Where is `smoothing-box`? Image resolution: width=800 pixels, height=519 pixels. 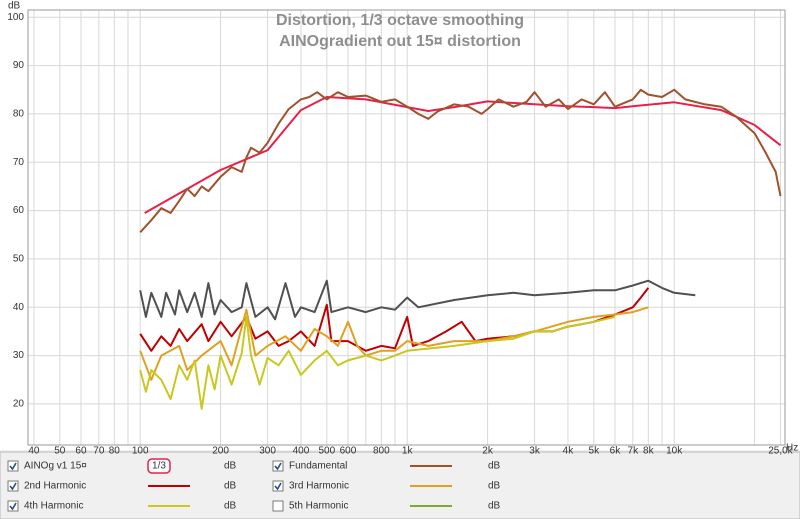 smoothing-box is located at coordinates (159, 466).